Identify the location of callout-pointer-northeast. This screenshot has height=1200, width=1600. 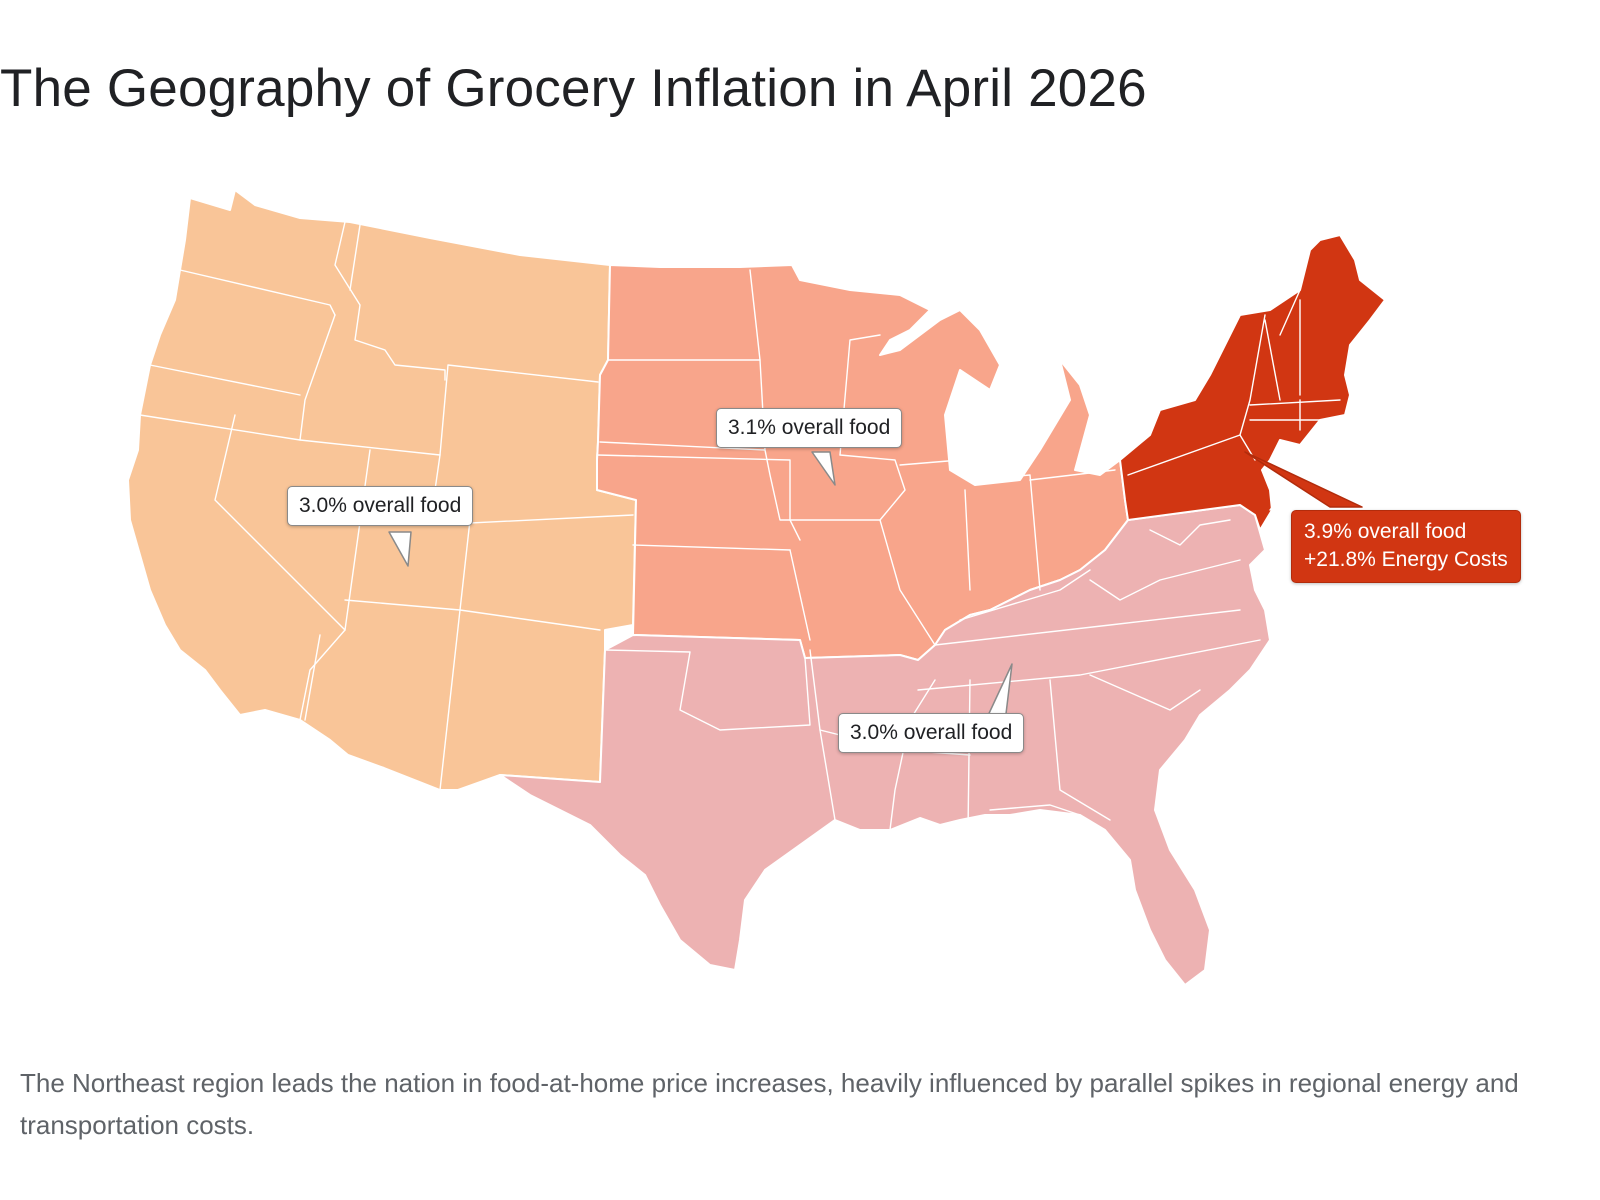
(1303, 479).